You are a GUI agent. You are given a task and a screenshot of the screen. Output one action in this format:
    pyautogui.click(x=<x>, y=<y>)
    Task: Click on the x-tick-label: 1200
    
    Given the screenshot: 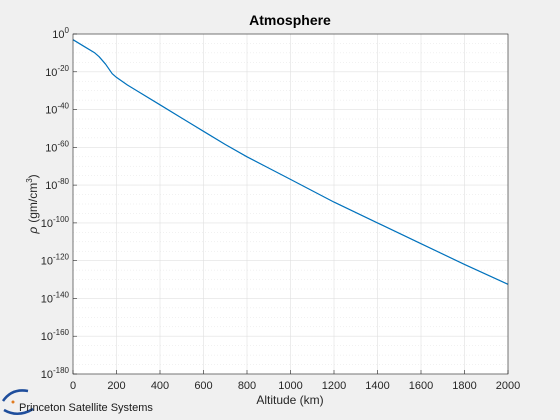 What is the action you would take?
    pyautogui.click(x=334, y=386)
    